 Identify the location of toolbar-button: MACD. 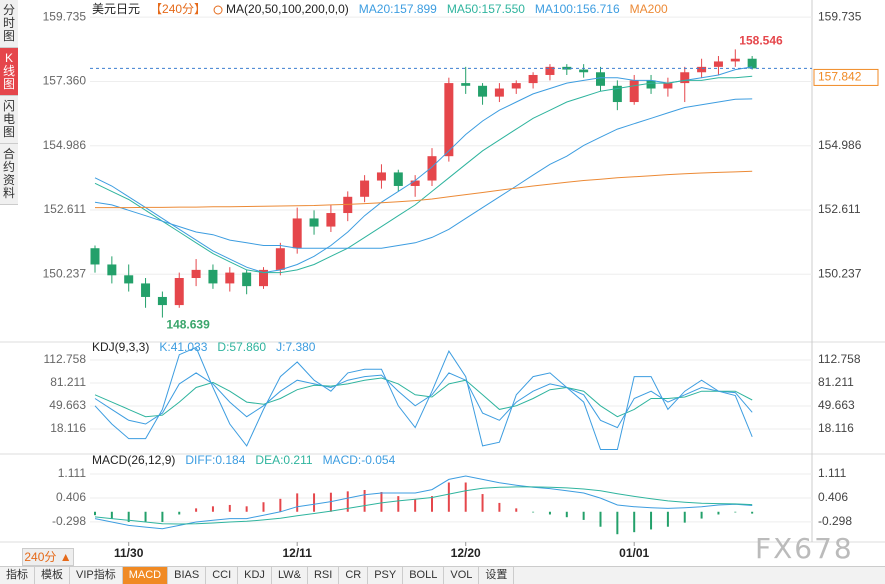
(145, 575).